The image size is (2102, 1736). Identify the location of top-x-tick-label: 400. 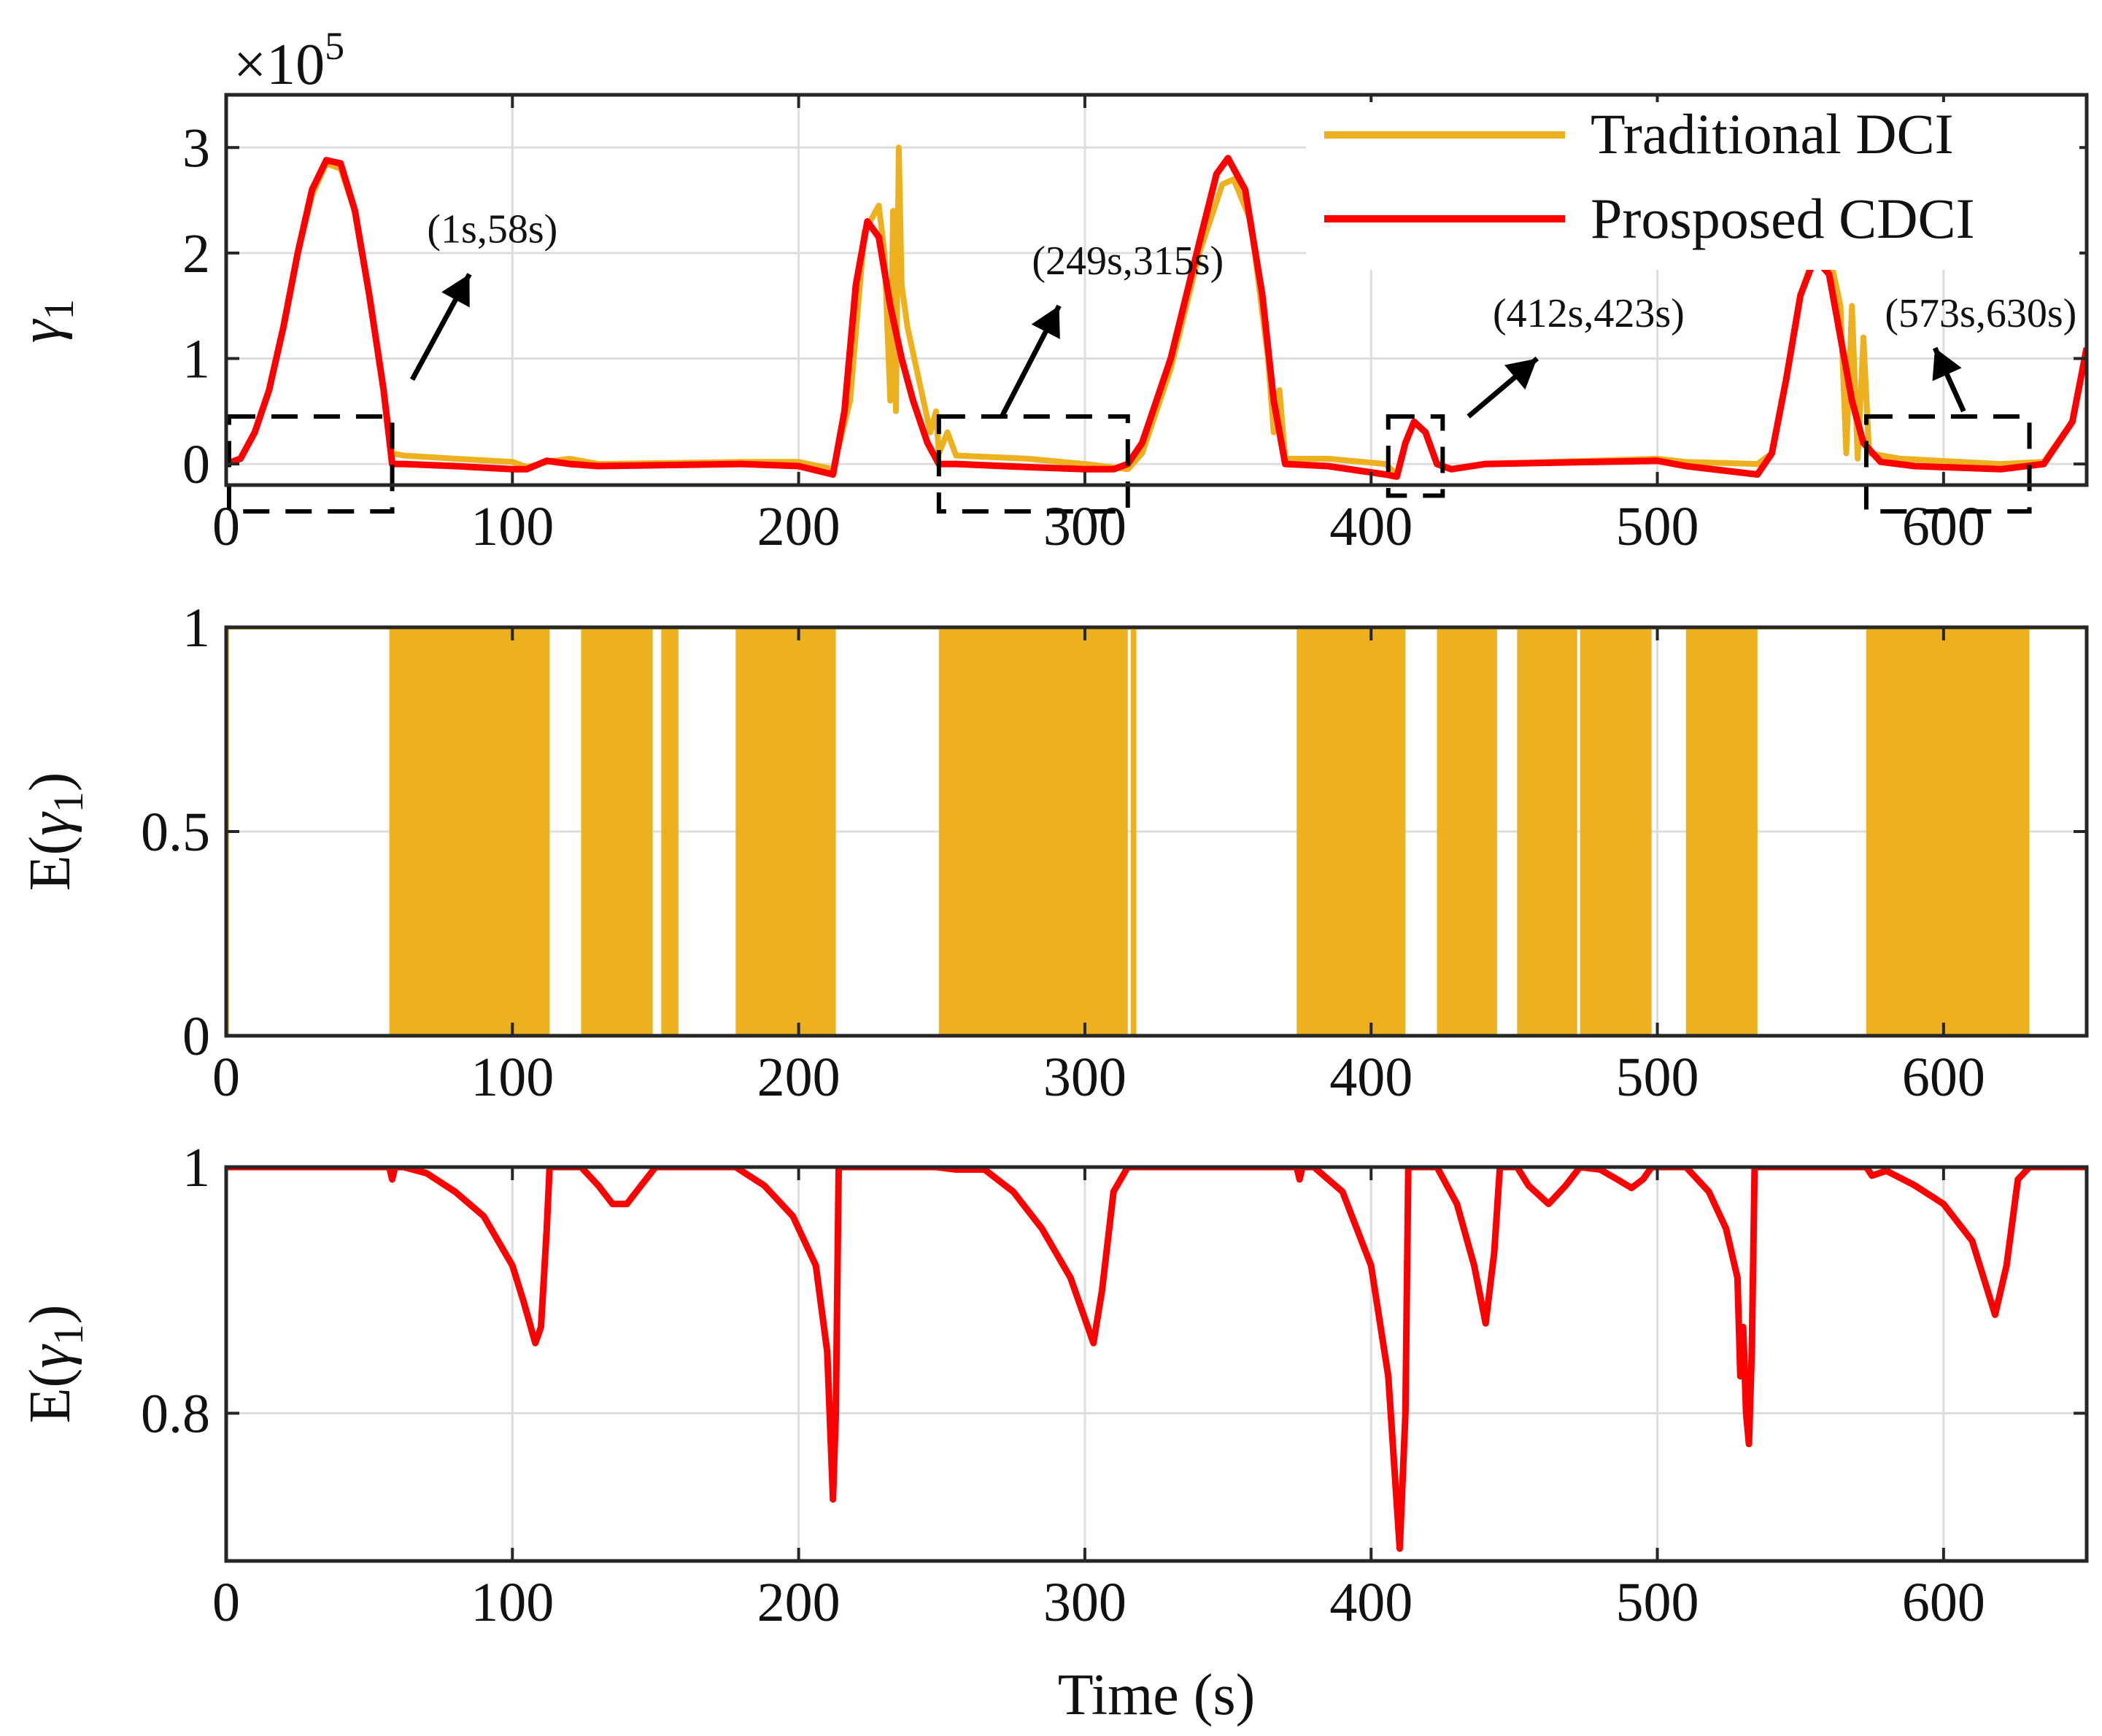
(1371, 526).